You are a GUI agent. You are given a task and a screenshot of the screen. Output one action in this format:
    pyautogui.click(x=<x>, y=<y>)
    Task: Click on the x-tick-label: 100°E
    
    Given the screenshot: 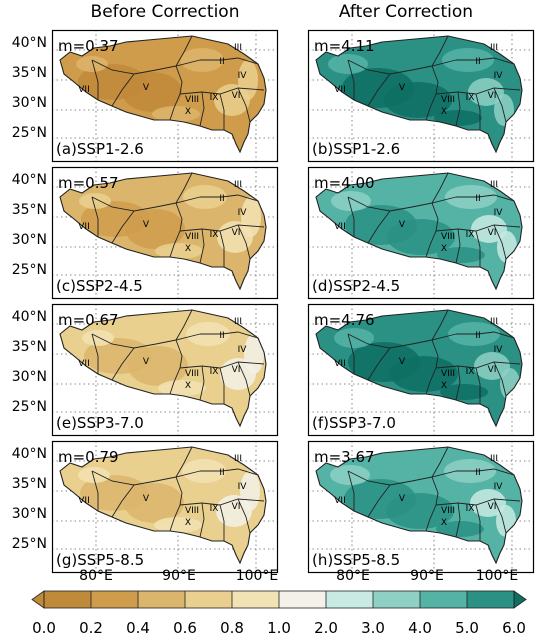 What is the action you would take?
    pyautogui.click(x=257, y=576)
    